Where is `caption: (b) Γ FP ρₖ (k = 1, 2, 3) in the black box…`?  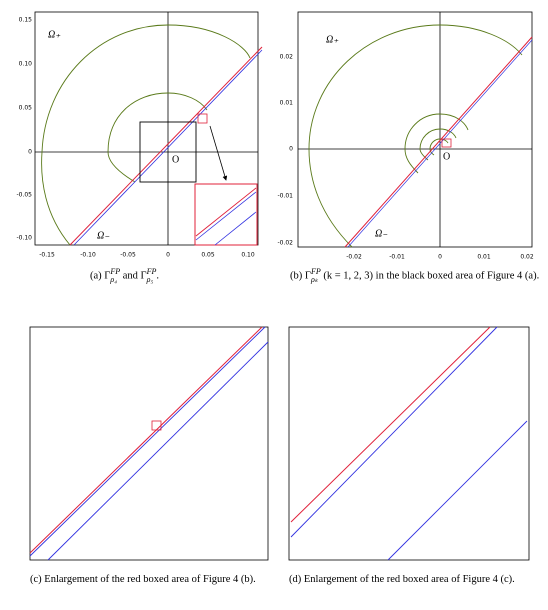 caption: (b) Γ FP ρₖ (k = 1, 2, 3) in the black box… is located at coordinates (415, 276).